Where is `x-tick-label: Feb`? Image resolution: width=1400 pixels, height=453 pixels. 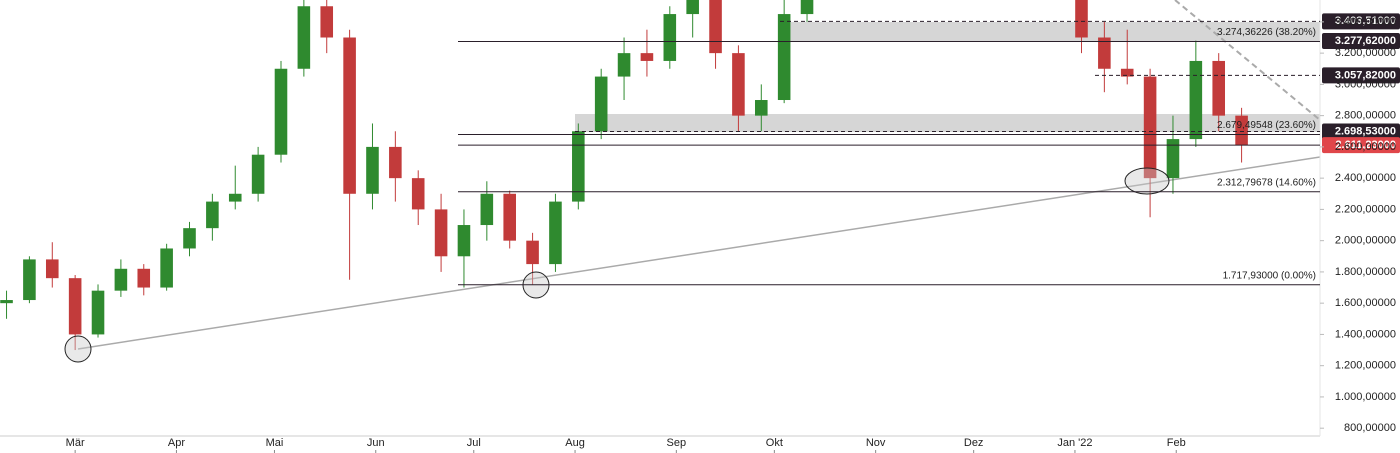 x-tick-label: Feb is located at coordinates (1176, 443).